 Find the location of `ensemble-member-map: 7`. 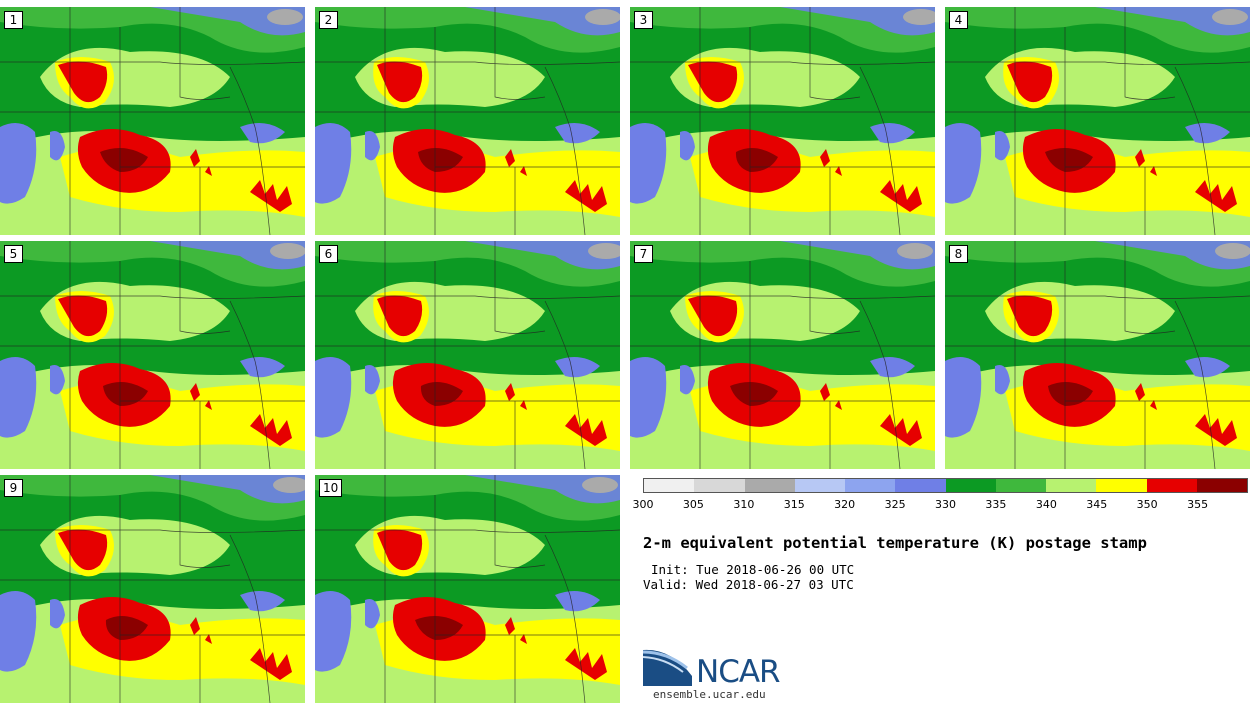

ensemble-member-map: 7 is located at coordinates (782, 355).